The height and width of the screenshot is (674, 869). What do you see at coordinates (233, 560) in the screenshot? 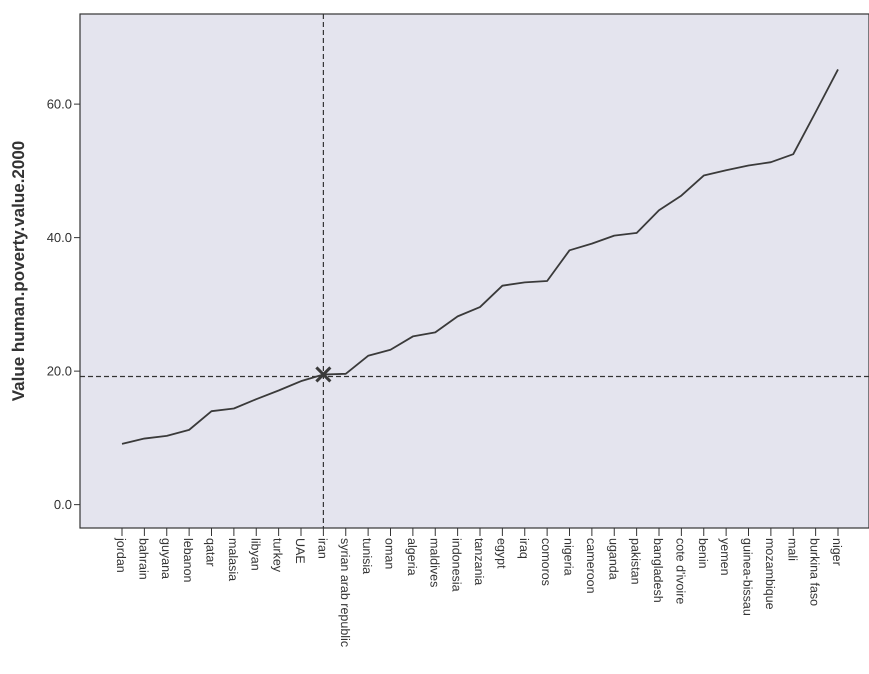
I see `x-tick-label: malasia` at bounding box center [233, 560].